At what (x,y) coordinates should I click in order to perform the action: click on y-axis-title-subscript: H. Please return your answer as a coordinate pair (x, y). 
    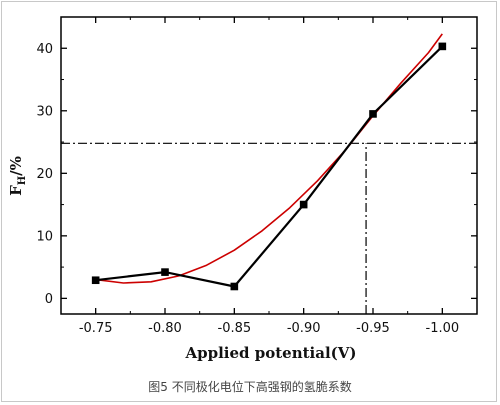
    Looking at the image, I should click on (22, 180).